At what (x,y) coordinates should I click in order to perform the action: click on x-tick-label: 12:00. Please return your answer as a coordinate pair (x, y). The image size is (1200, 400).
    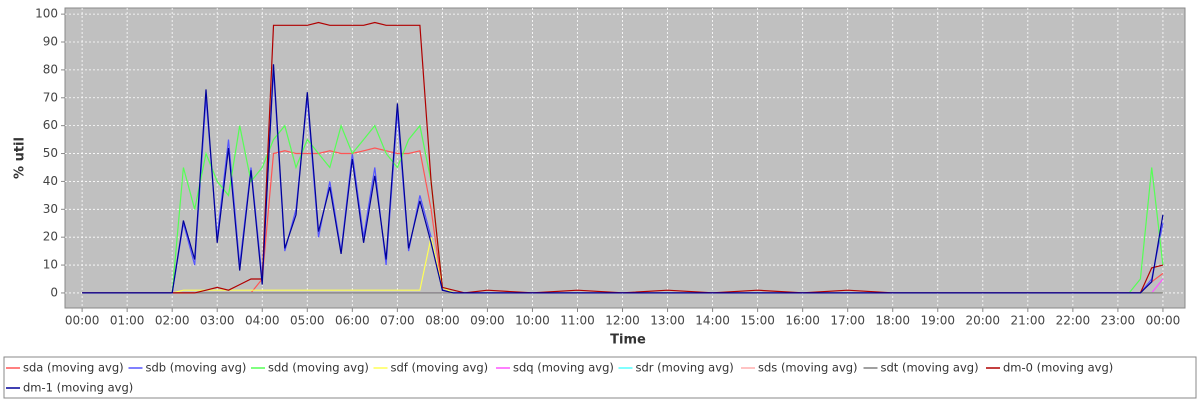
    Looking at the image, I should click on (622, 321).